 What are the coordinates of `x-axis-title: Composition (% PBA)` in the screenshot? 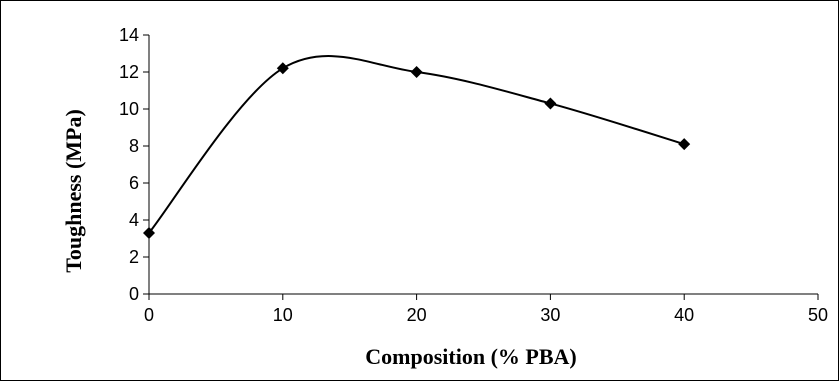 It's located at (470, 356).